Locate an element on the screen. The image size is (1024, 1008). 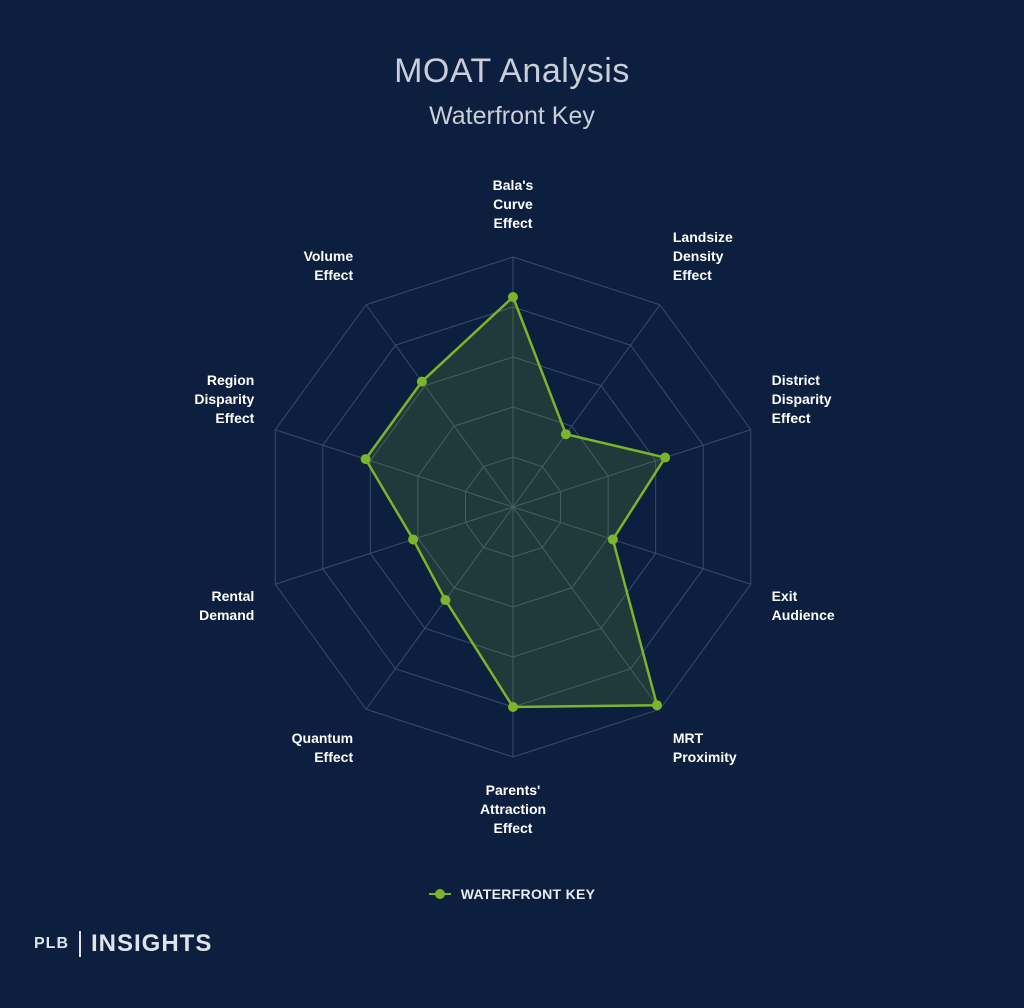
axis-label: Bala's Curve Effect is located at coordinates (513, 204).